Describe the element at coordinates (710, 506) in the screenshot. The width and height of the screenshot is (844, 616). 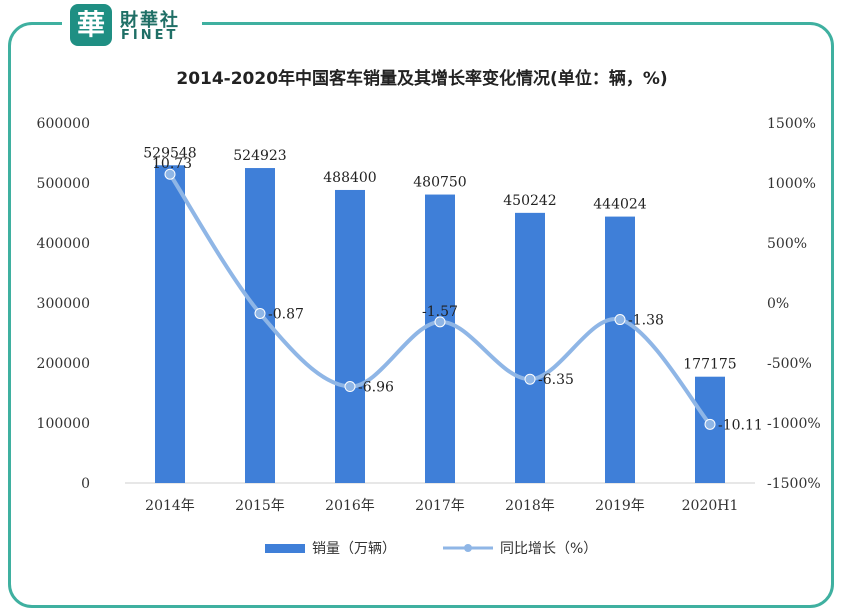
I see `x-tick-label: 2020H1` at that location.